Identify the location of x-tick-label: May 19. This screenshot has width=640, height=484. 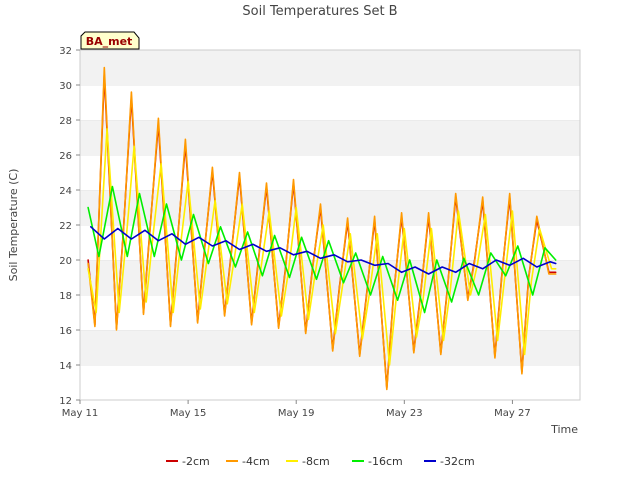
(296, 413).